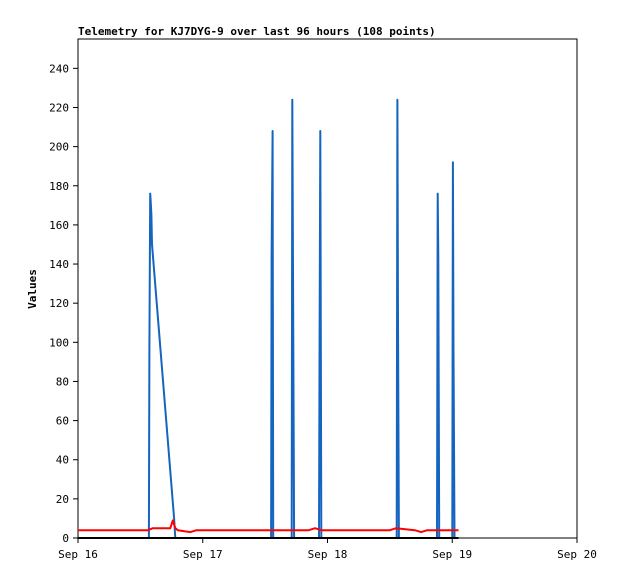 The image size is (618, 579). Describe the element at coordinates (577, 554) in the screenshot. I see `x-tick-label: Sep 20` at that location.